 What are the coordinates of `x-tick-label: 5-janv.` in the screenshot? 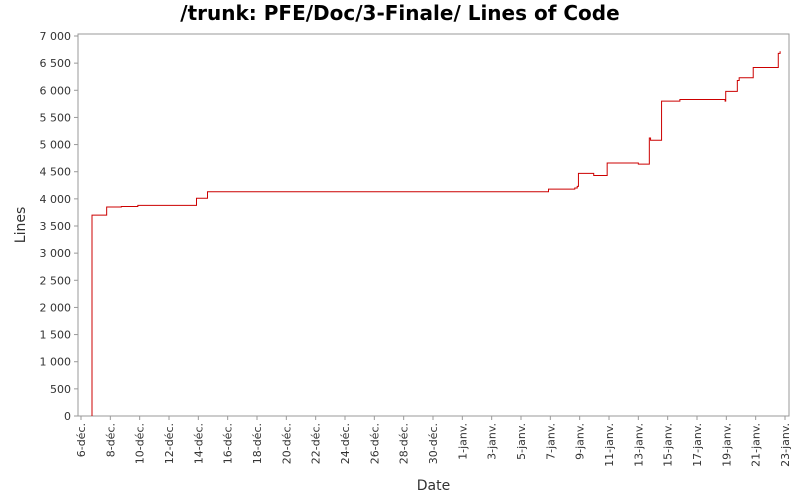 It's located at (521, 441).